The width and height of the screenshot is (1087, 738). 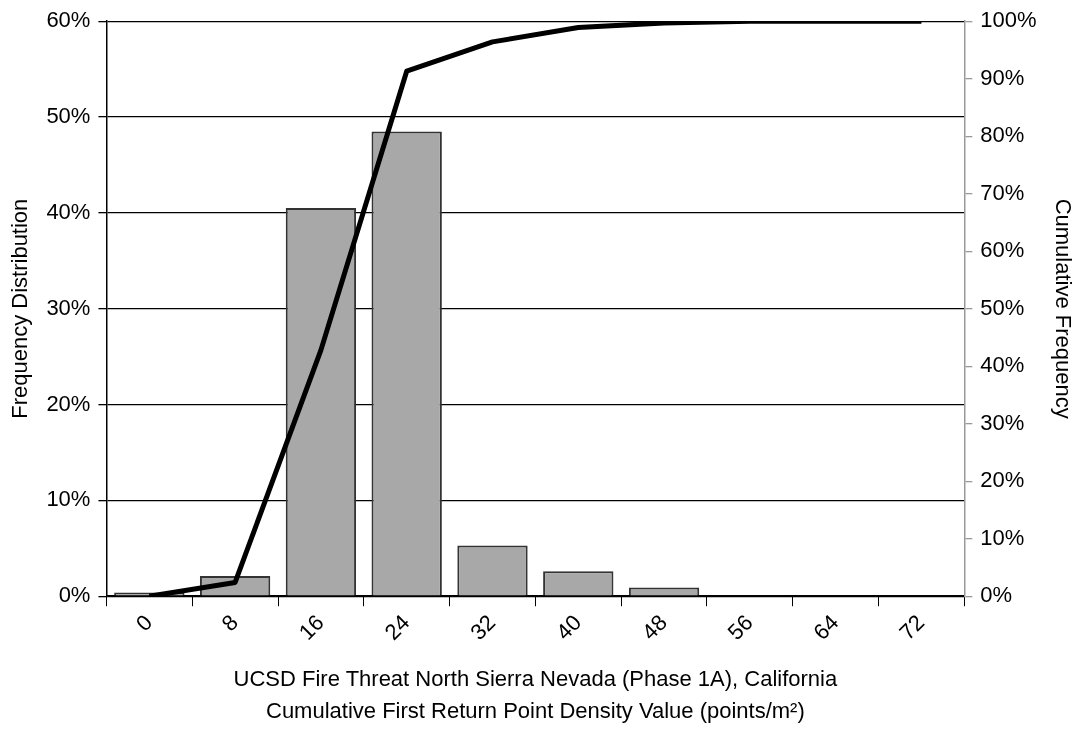 What do you see at coordinates (1002, 77) in the screenshot?
I see `y2-tick-label: 90%` at bounding box center [1002, 77].